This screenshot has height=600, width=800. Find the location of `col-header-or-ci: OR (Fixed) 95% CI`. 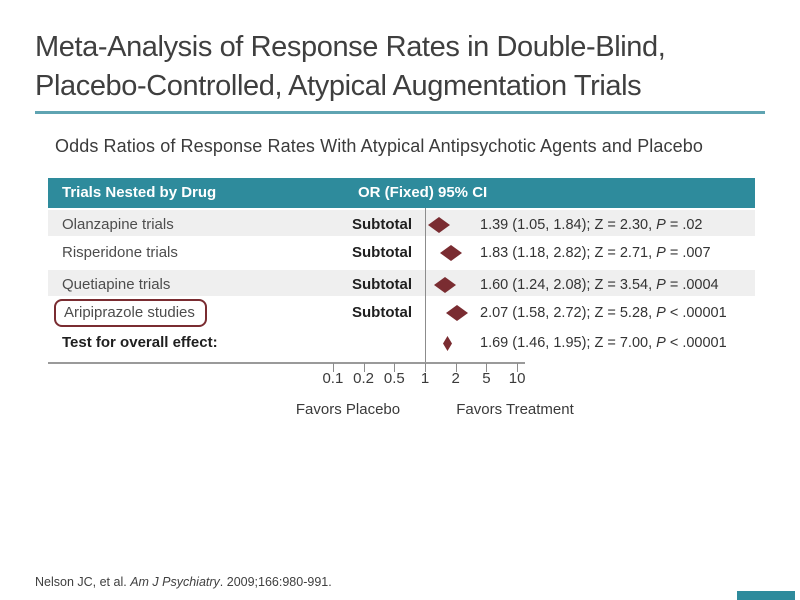

col-header-or-ci: OR (Fixed) 95% CI is located at coordinates (423, 192).